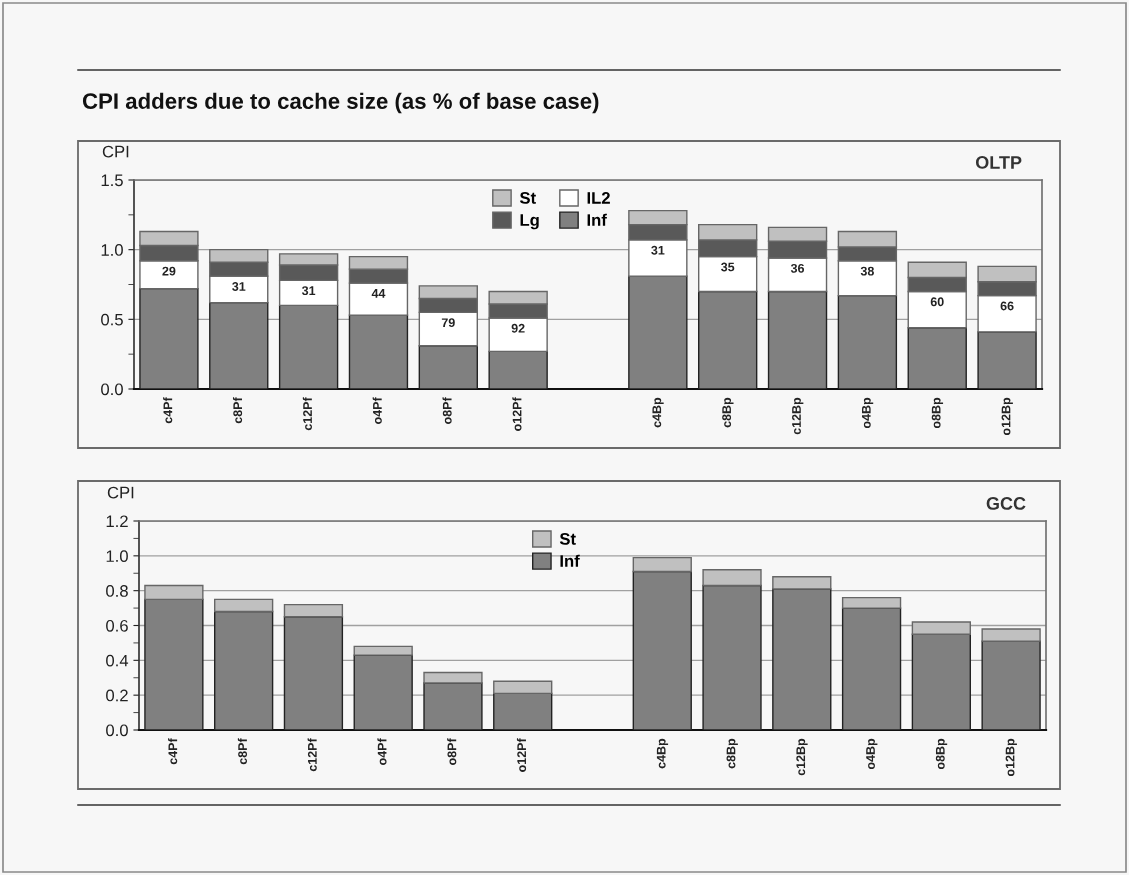 This screenshot has width=1129, height=875. I want to click on chart-subtitle: GCC, so click(1006, 503).